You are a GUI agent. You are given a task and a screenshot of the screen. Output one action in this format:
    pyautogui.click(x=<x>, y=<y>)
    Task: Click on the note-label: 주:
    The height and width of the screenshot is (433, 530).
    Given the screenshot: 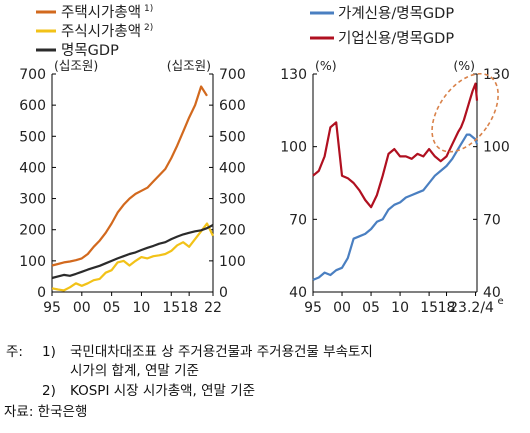 What is the action you would take?
    pyautogui.click(x=14, y=352)
    